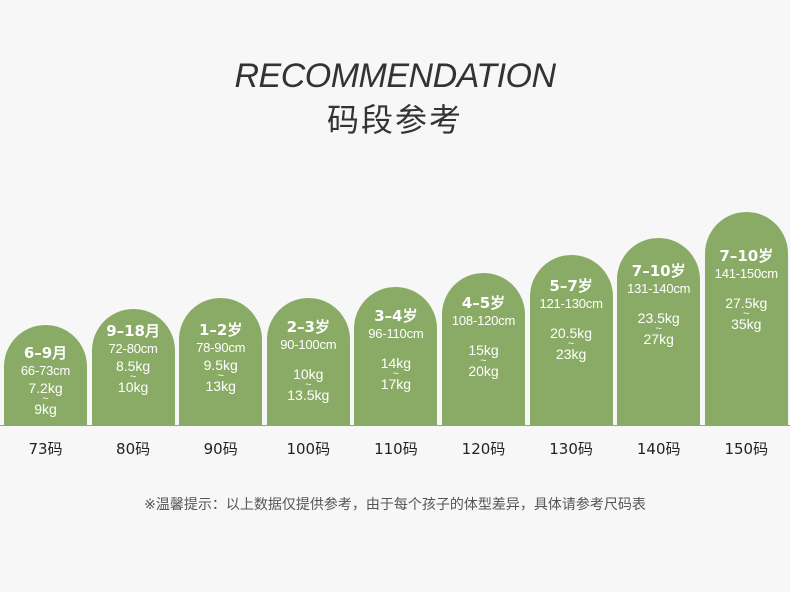 This screenshot has height=592, width=790. What do you see at coordinates (308, 395) in the screenshot?
I see `weight-max: 13.5kg` at bounding box center [308, 395].